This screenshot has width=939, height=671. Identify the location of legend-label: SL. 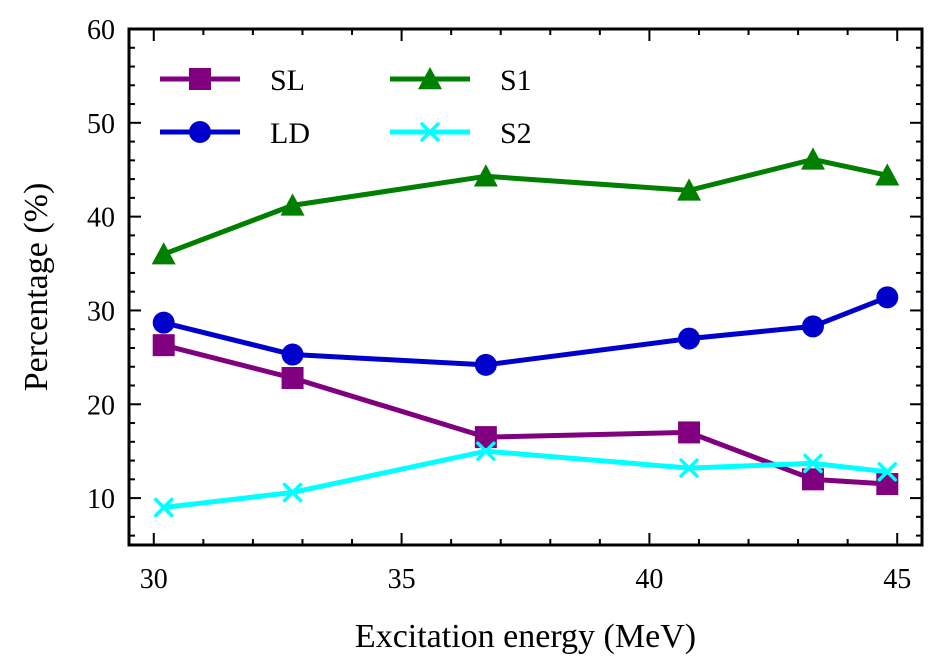
(287, 80).